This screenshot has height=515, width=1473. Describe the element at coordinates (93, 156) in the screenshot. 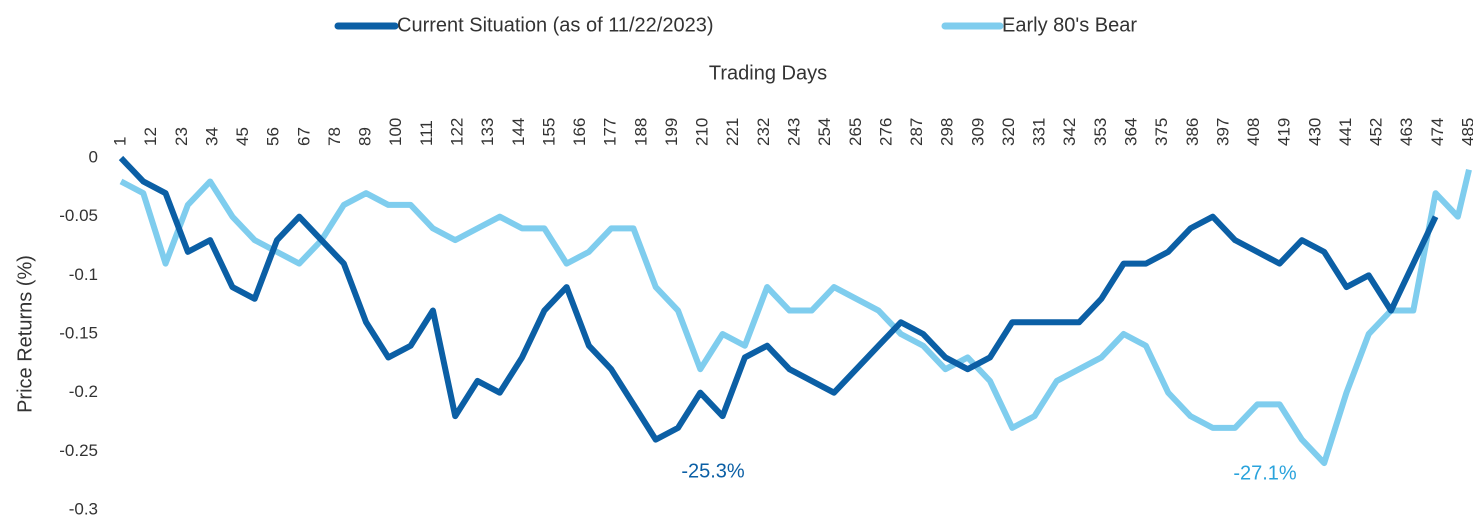

I see `y-tick-label: 0` at that location.